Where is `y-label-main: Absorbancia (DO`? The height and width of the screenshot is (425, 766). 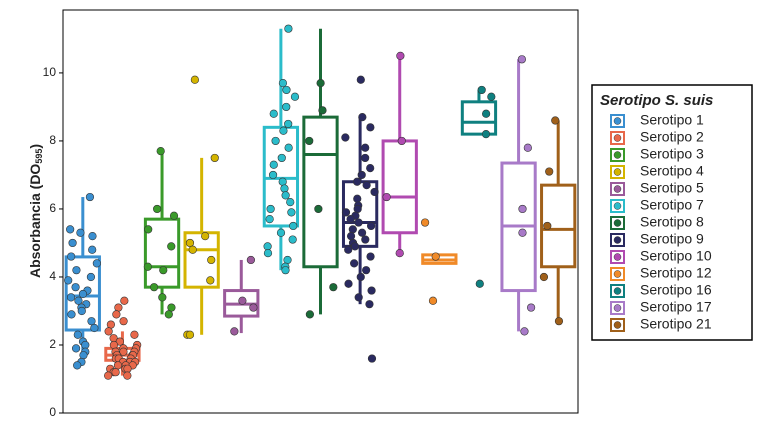
y-label-main: Absorbancia (DO is located at coordinates (35, 221).